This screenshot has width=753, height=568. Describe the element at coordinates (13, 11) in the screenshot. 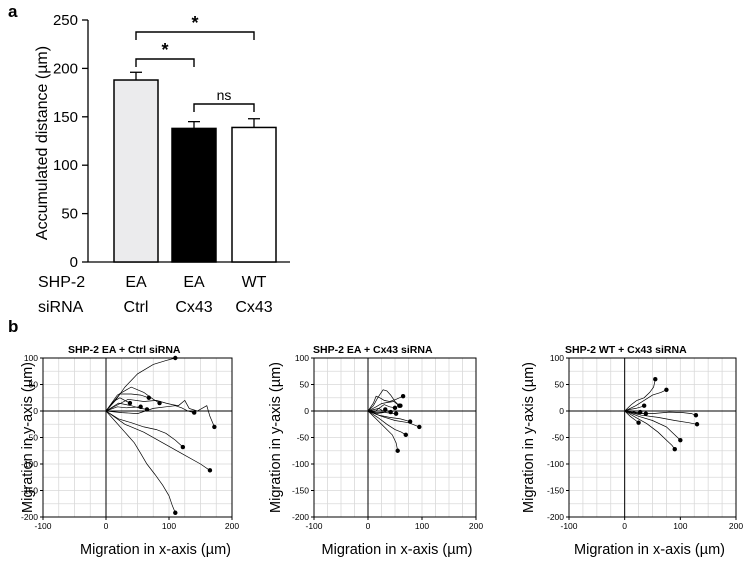

I see `panel-a-label: a` at that location.